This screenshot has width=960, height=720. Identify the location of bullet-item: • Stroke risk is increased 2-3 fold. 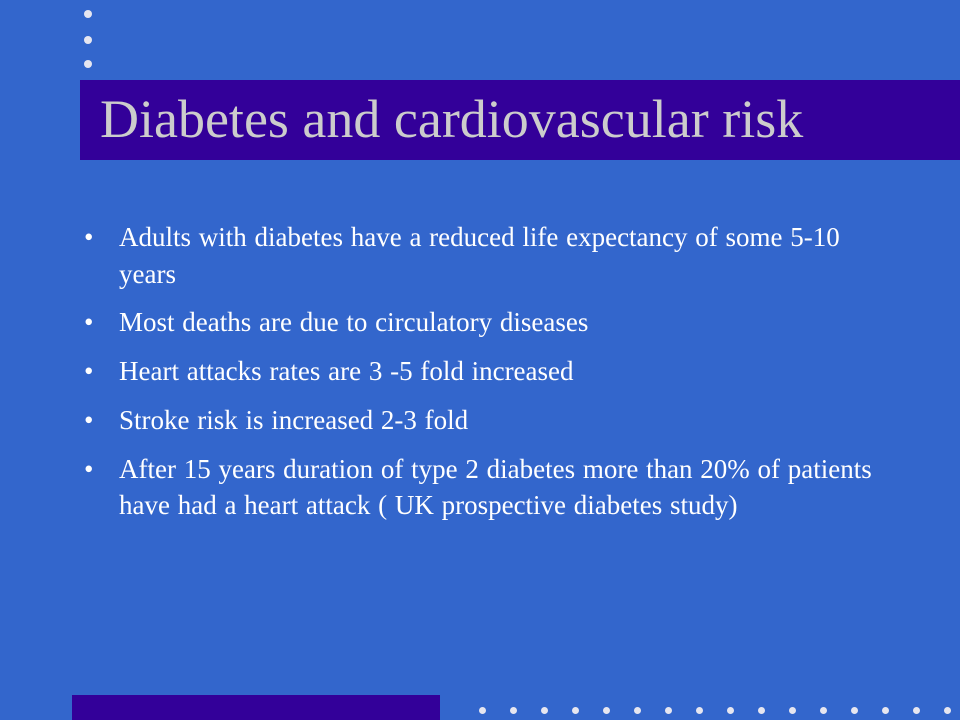
(484, 420).